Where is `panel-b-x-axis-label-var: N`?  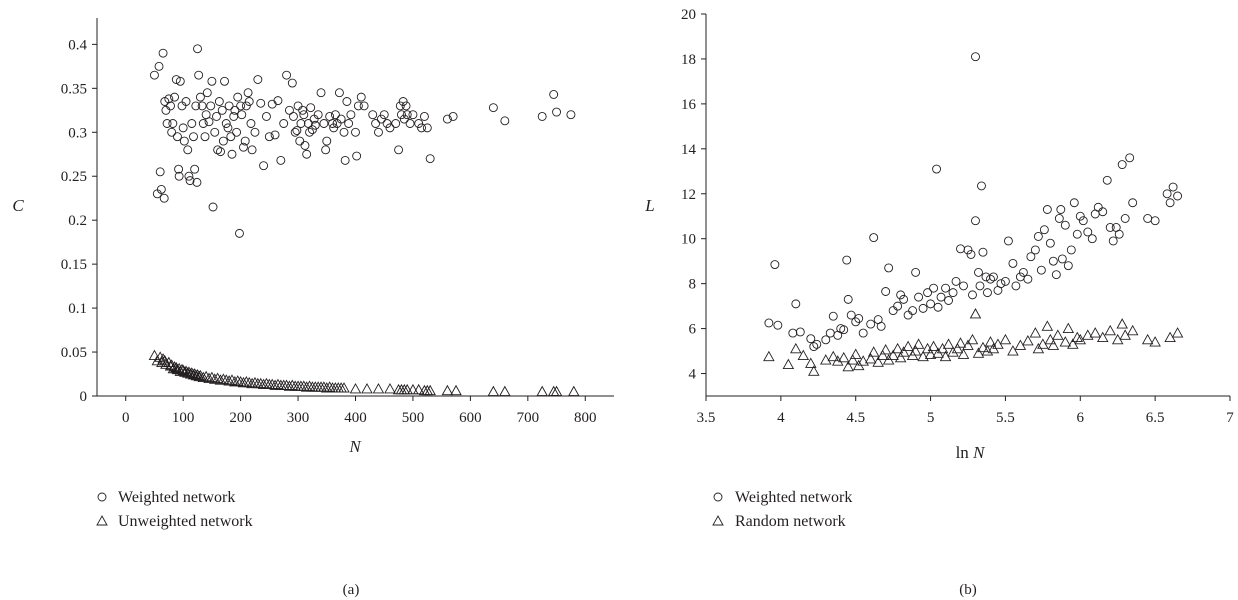 panel-b-x-axis-label-var: N is located at coordinates (979, 452).